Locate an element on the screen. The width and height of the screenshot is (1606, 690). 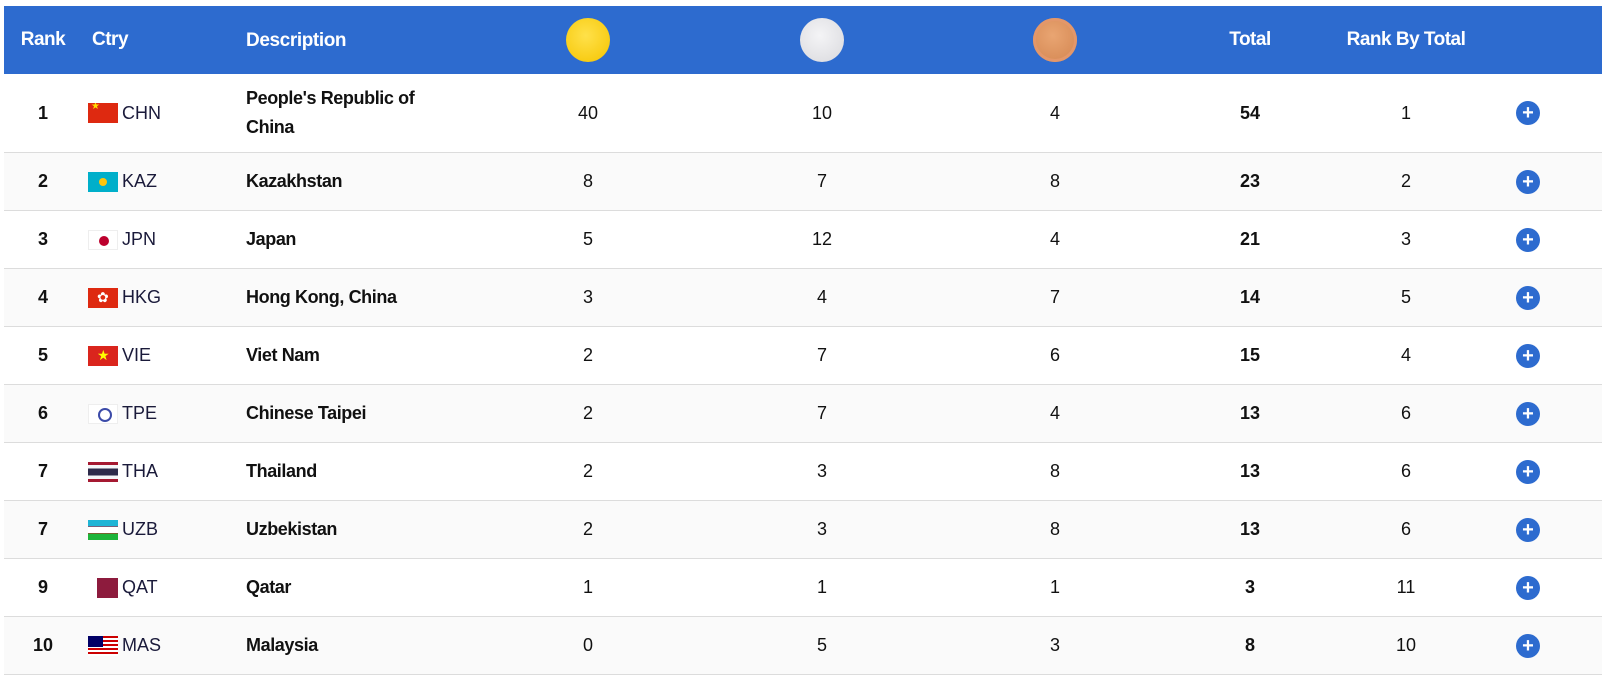
total-count: 23 is located at coordinates (1250, 181).